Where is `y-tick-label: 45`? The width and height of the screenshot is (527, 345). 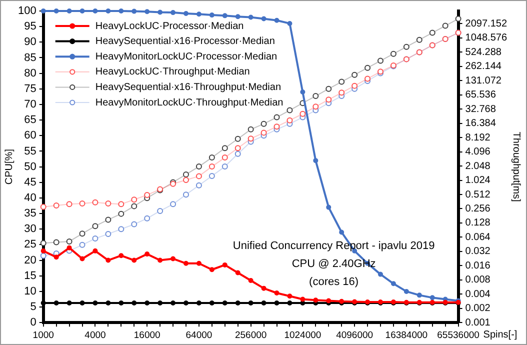
y-tick-label: 45 is located at coordinates (30, 182).